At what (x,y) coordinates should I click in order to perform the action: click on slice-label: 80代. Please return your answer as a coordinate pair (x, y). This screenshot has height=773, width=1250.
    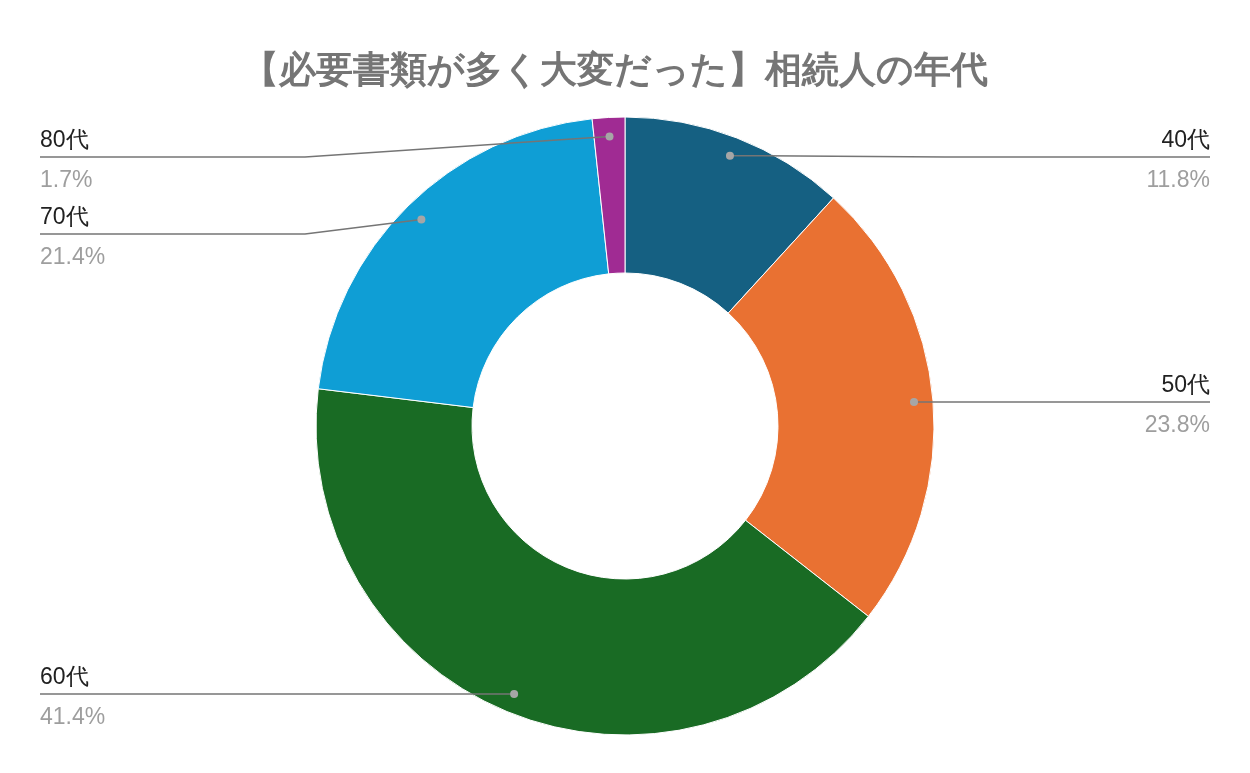
    Looking at the image, I should click on (64, 139).